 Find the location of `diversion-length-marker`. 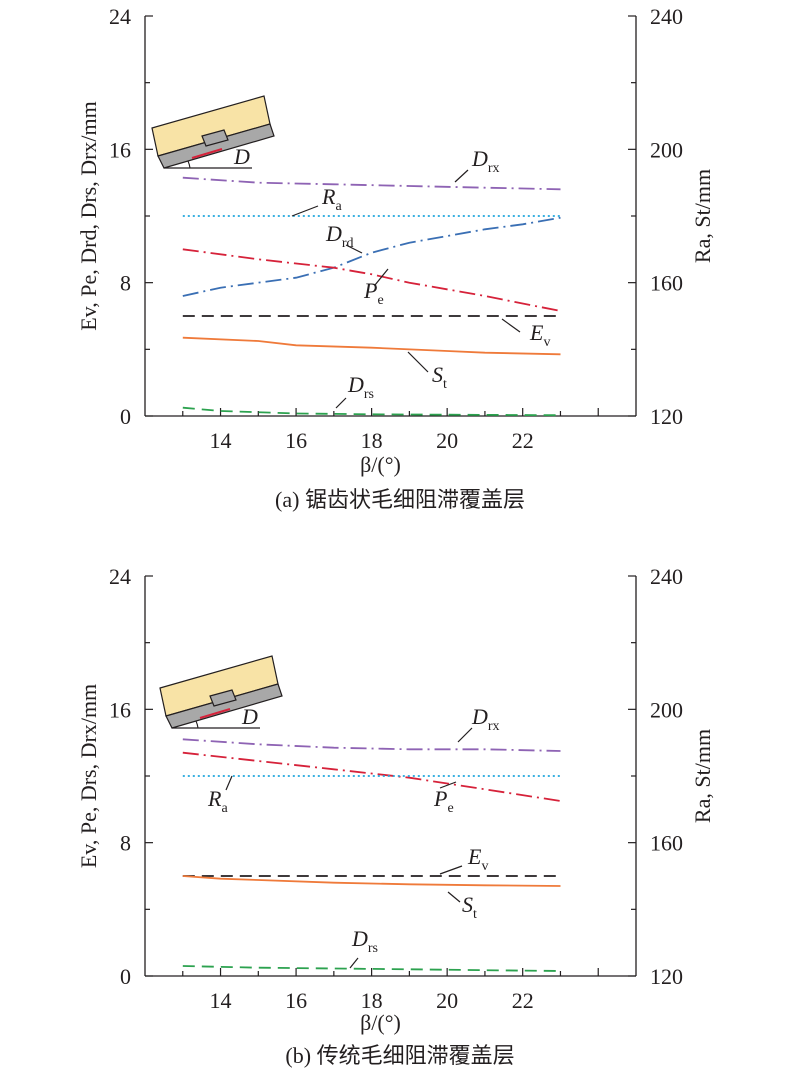

diversion-length-marker is located at coordinates (207, 153).